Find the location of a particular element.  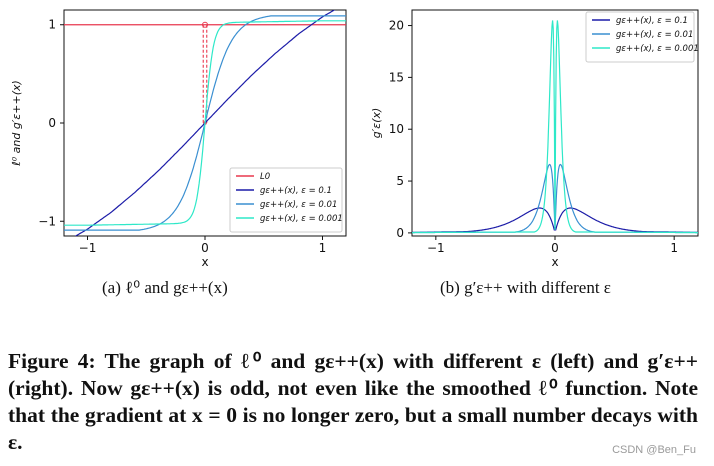

y-tick-label: 10 is located at coordinates (396, 129).